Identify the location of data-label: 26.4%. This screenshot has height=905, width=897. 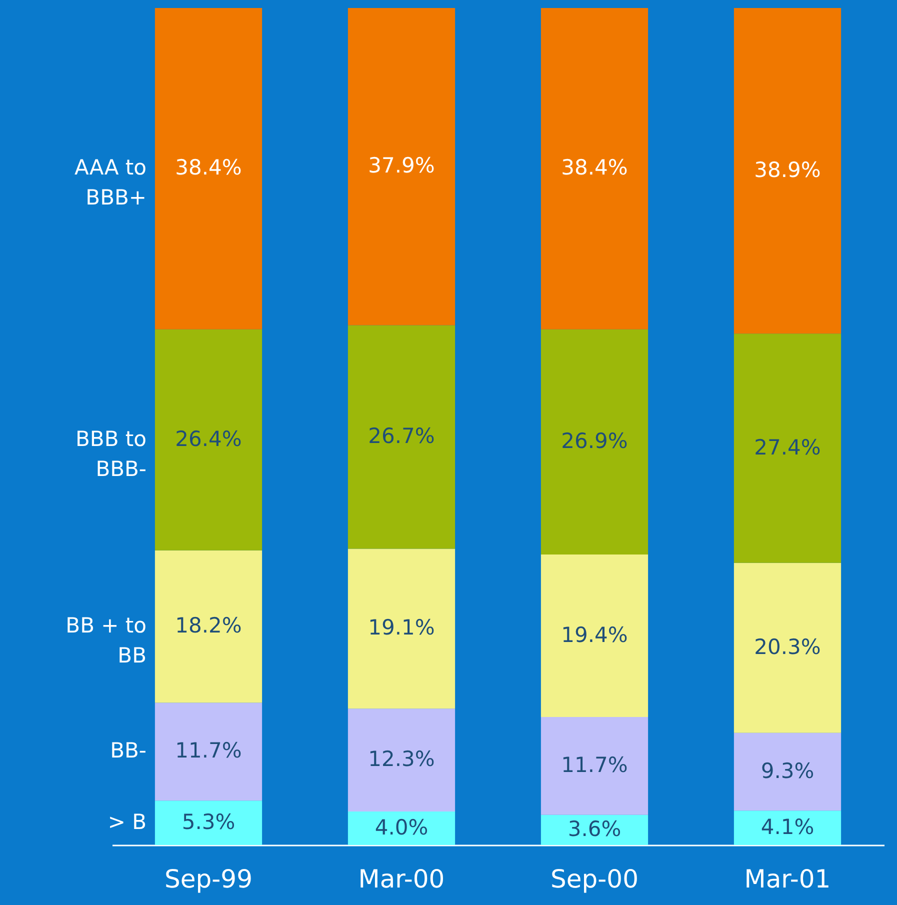
(208, 438).